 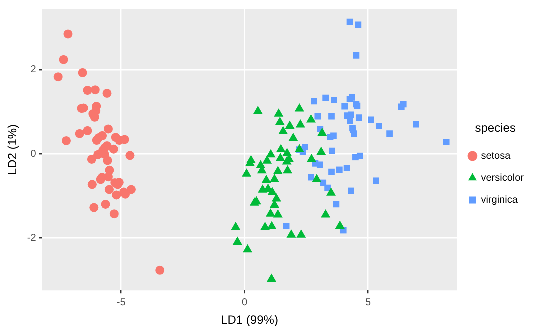 What do you see at coordinates (33, 154) in the screenshot?
I see `y-tick-label: 0` at bounding box center [33, 154].